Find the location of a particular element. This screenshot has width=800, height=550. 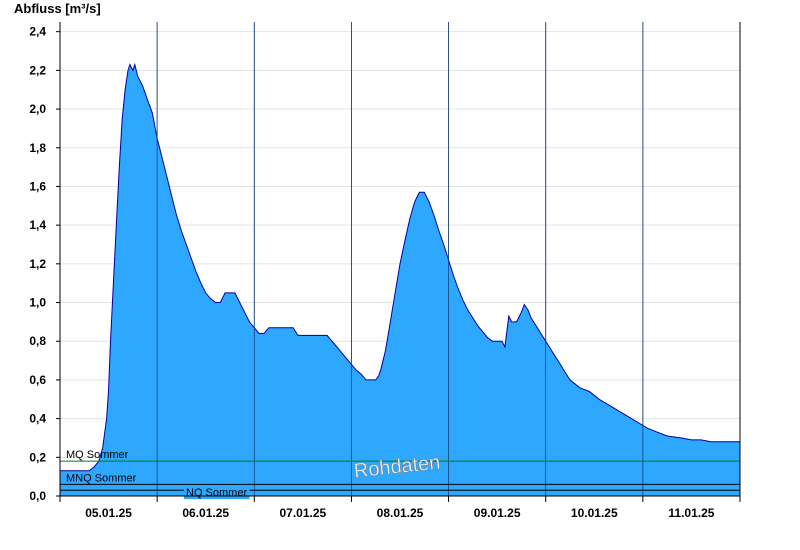

reference-label: NQ Sommer is located at coordinates (216, 493).